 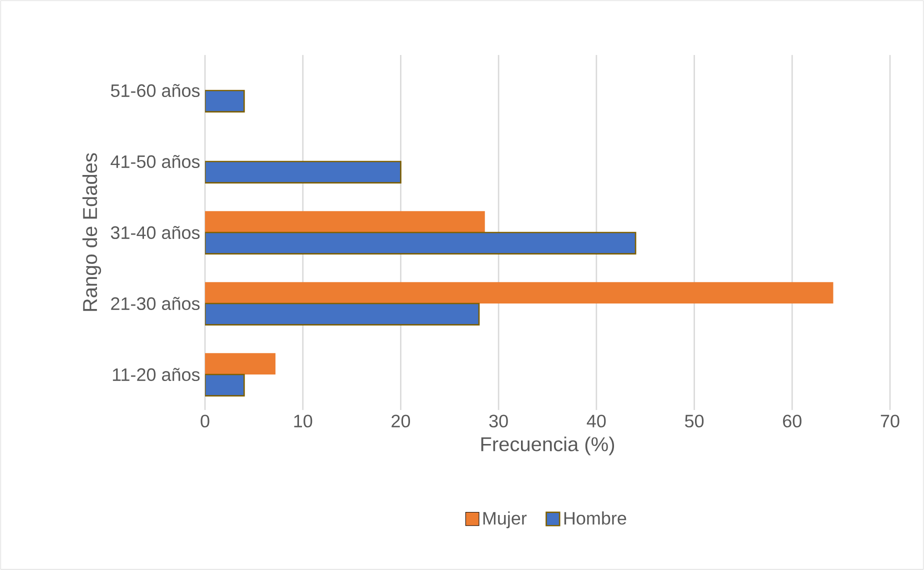 What do you see at coordinates (155, 161) in the screenshot?
I see `y-tick-label: 41-50 años` at bounding box center [155, 161].